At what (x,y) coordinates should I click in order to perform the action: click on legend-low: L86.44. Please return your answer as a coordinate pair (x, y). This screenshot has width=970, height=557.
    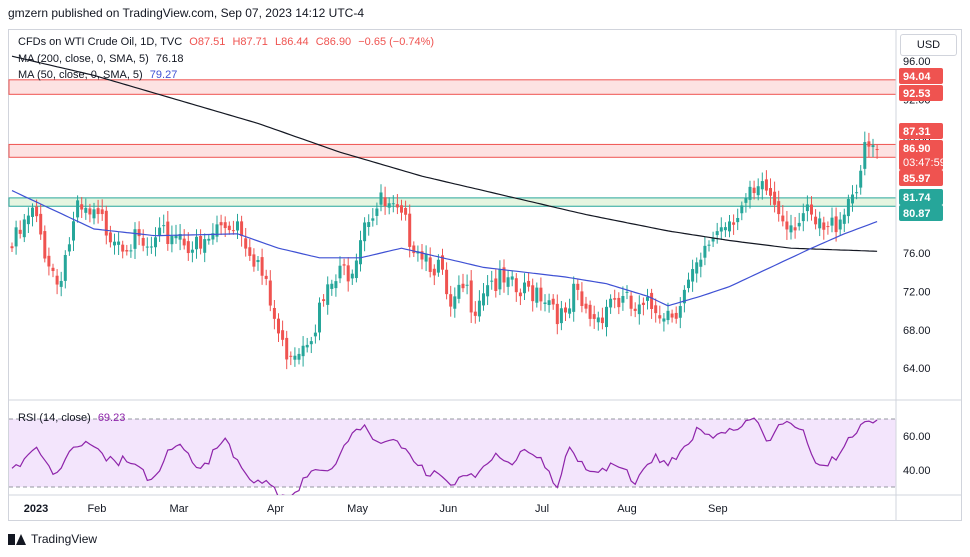
    Looking at the image, I should click on (291, 42).